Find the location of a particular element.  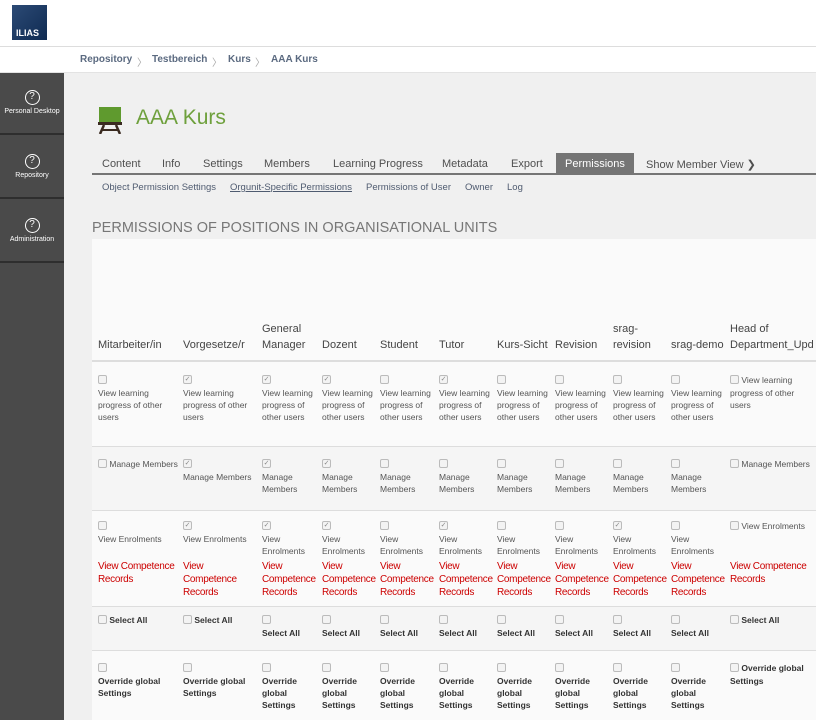

breadcrumb-aaa-kurs: AAA Kurs is located at coordinates (294, 59).